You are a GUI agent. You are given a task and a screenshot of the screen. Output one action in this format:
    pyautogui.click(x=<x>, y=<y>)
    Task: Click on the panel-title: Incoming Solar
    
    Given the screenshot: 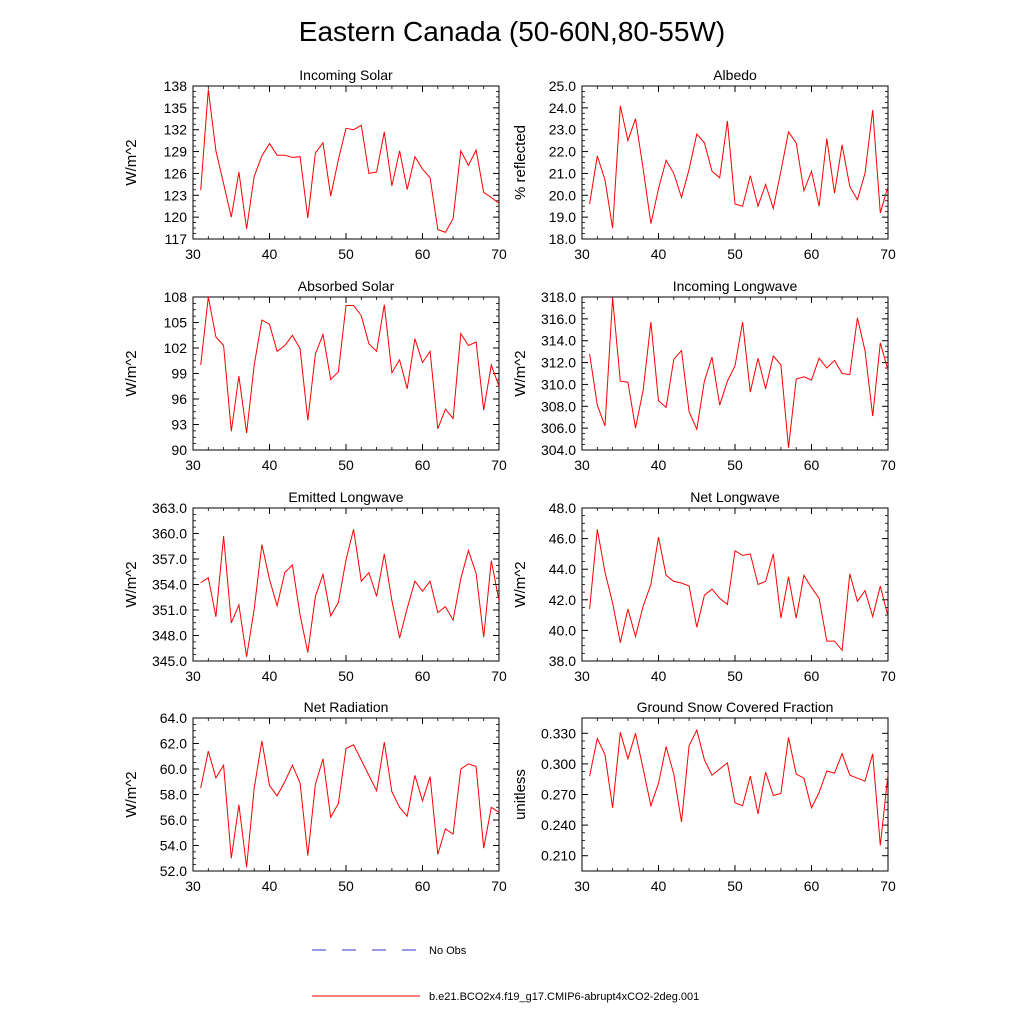 What is the action you would take?
    pyautogui.click(x=346, y=75)
    